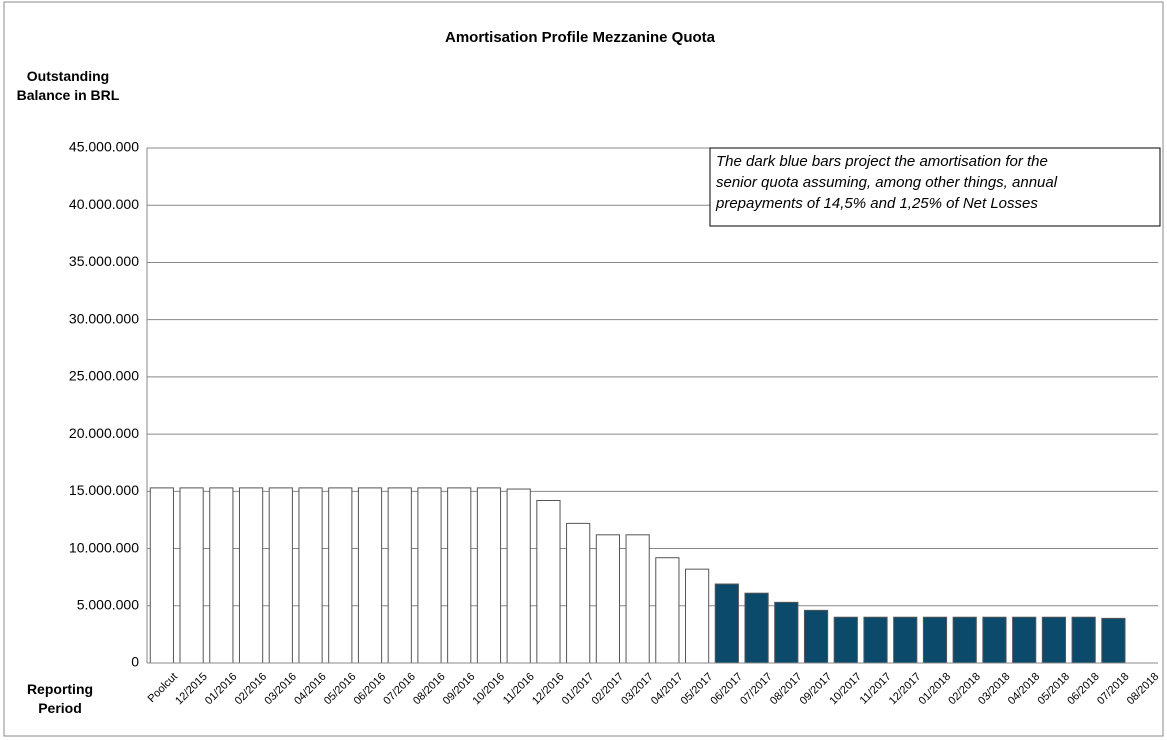  I want to click on y-tick-label: 0, so click(135, 662).